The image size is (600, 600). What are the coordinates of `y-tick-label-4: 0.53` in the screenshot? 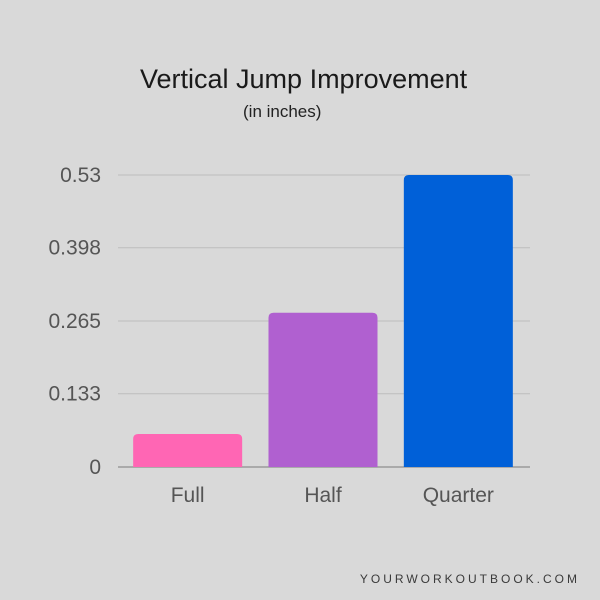 It's located at (80, 175).